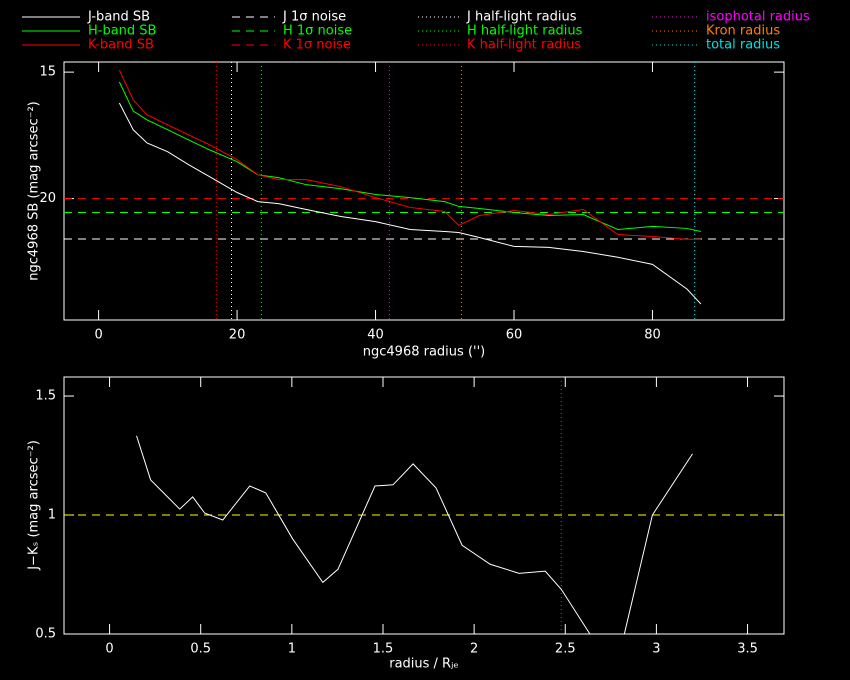 This screenshot has width=850, height=680. I want to click on legend-label: H 1σ noise, so click(317, 31).